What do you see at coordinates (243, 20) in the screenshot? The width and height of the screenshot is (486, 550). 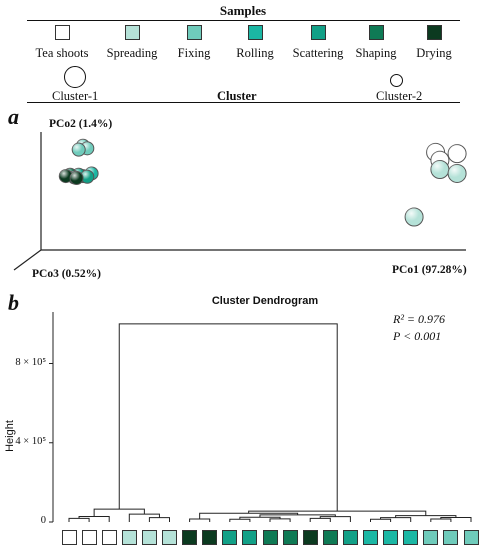 I see `legend-top-rule` at bounding box center [243, 20].